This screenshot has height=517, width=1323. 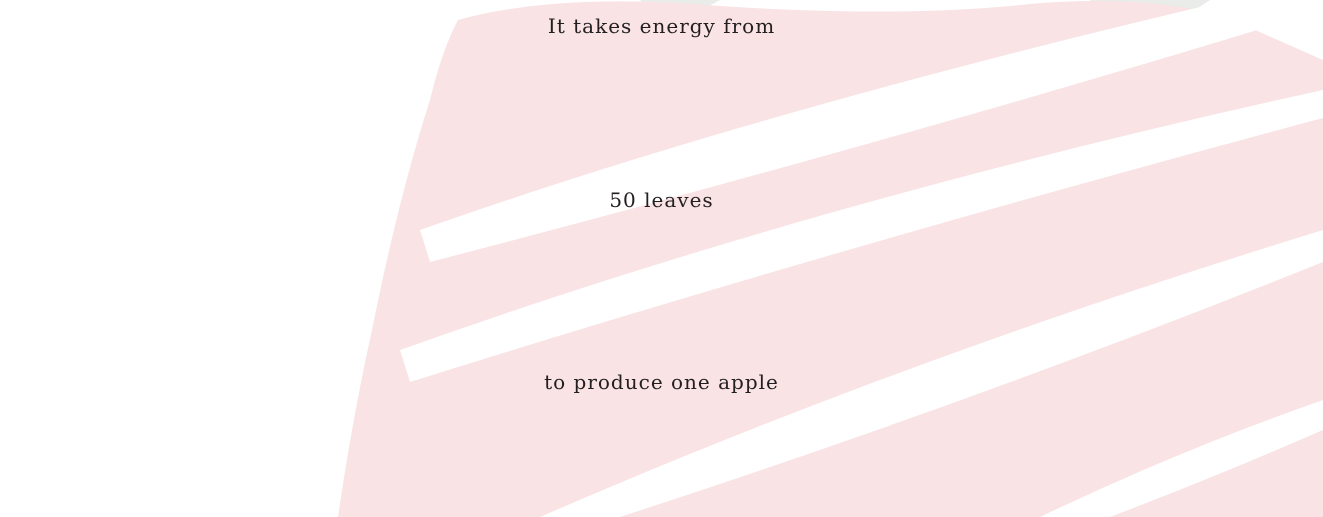 I want to click on quote-line-2: 50 leaves, so click(x=661, y=200).